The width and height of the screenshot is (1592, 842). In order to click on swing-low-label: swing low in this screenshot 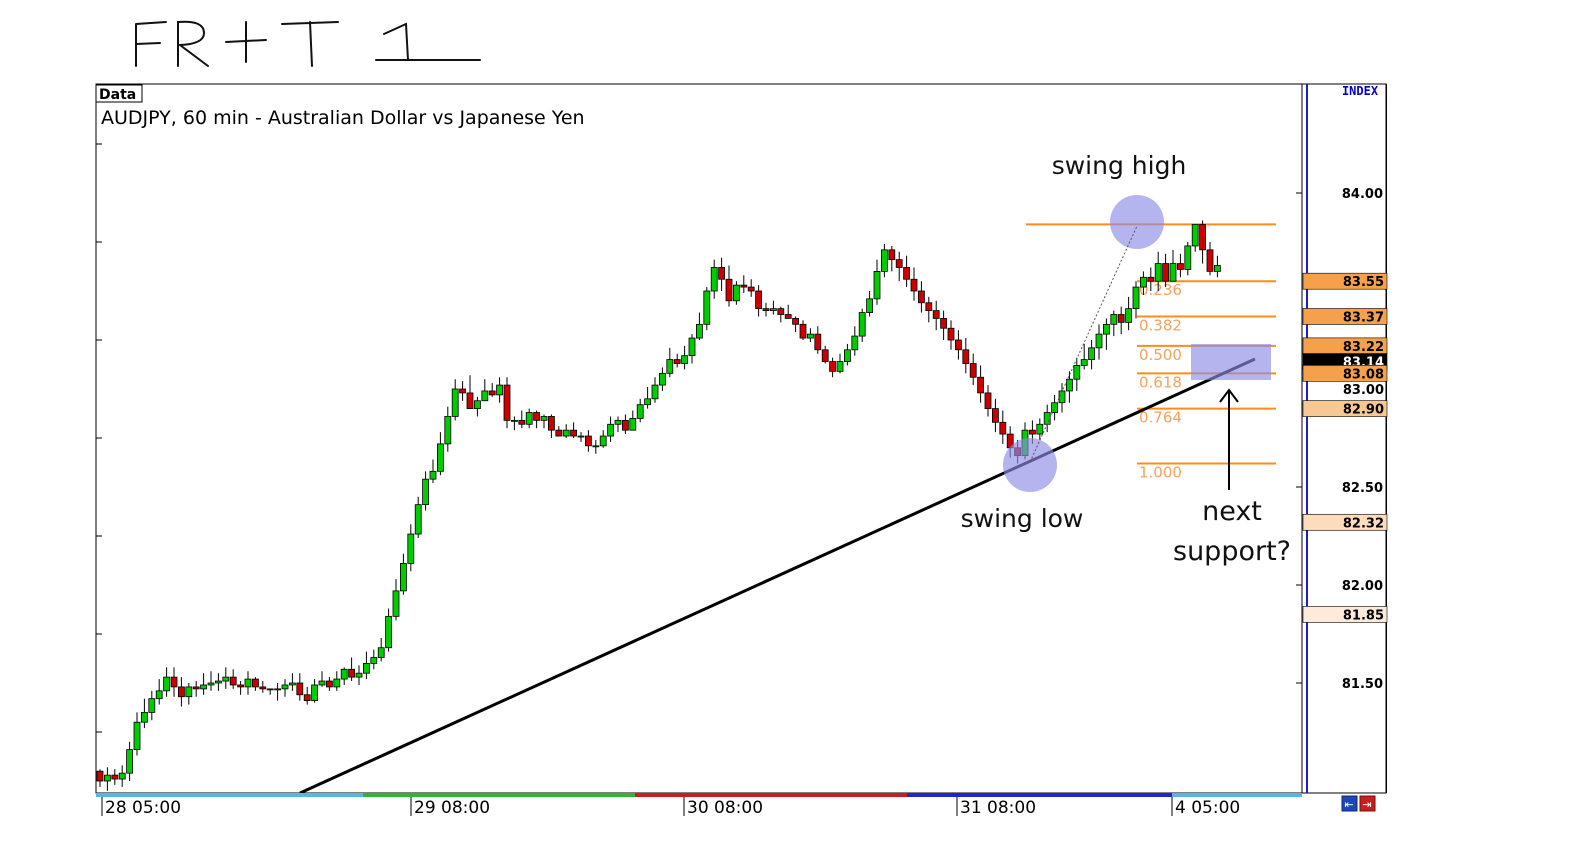, I will do `click(1022, 518)`.